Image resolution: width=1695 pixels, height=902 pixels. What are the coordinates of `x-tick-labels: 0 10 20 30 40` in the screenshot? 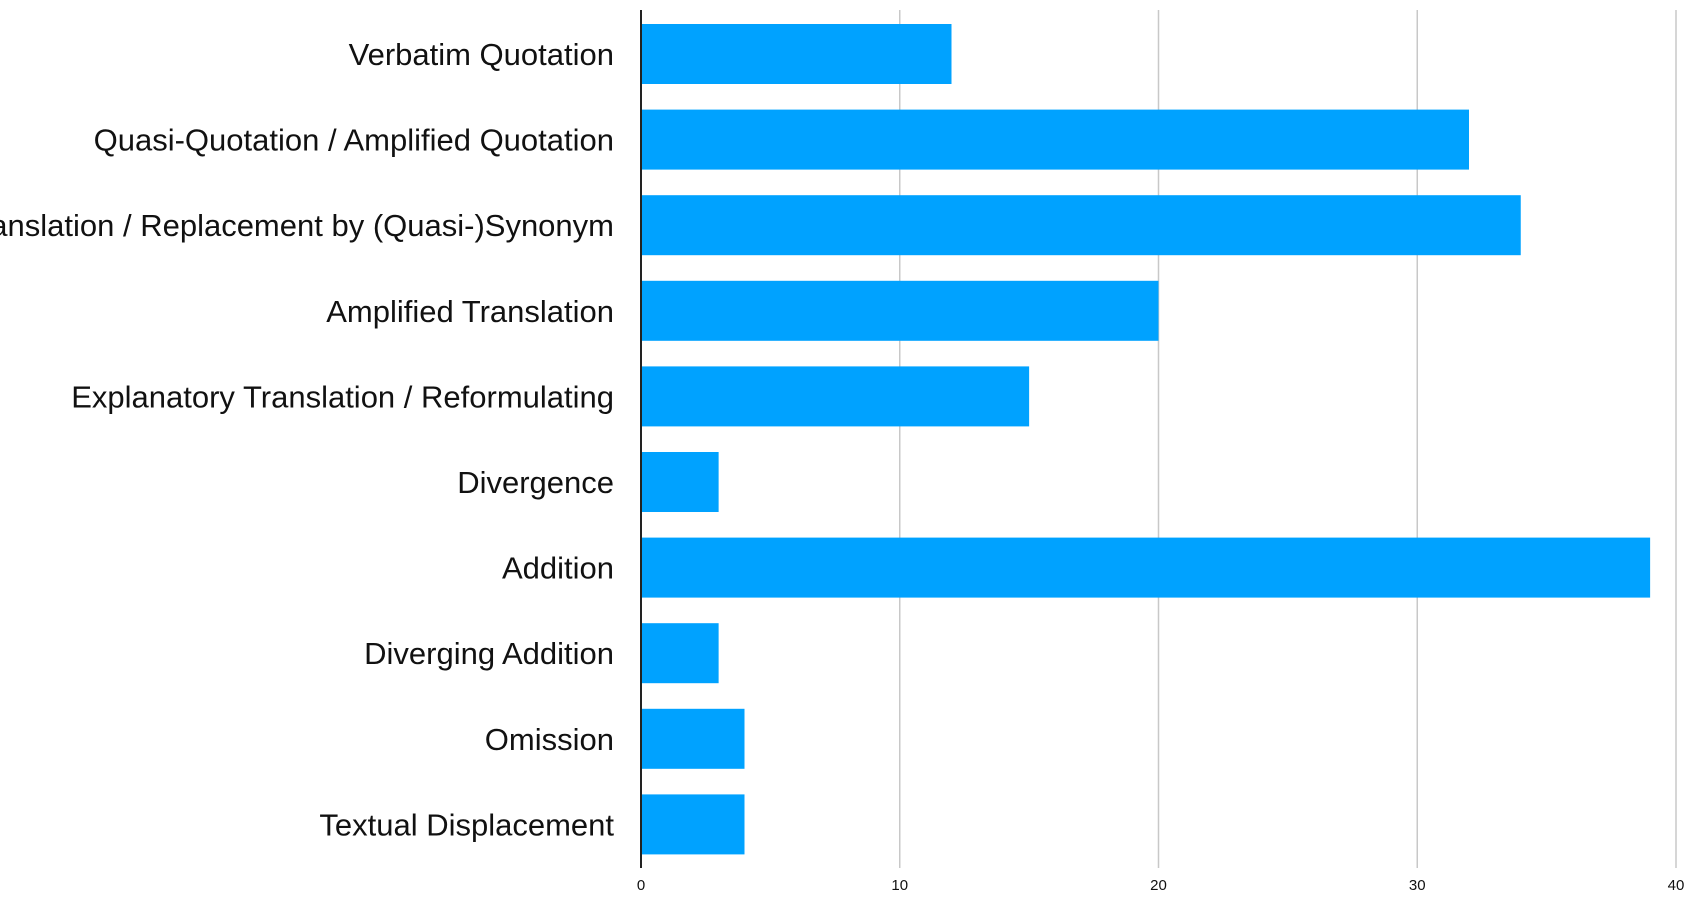 It's located at (1161, 885).